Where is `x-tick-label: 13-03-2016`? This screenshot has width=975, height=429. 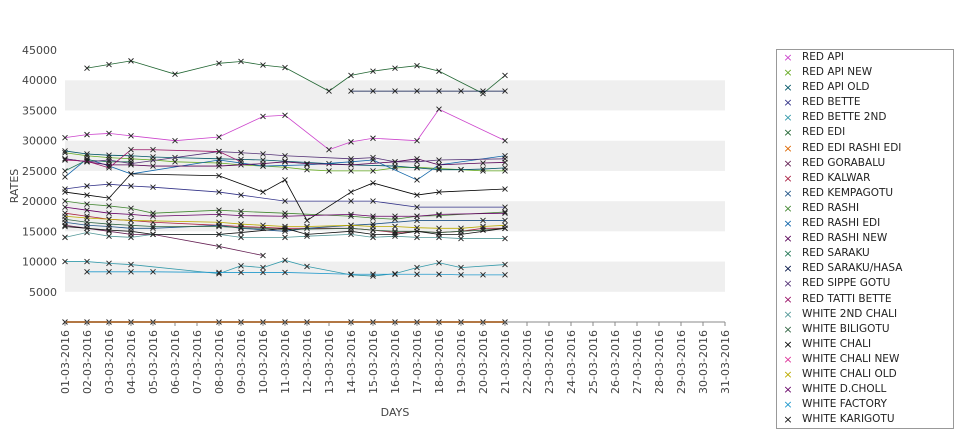 x-tick-label: 13-03-2016 is located at coordinates (329, 362).